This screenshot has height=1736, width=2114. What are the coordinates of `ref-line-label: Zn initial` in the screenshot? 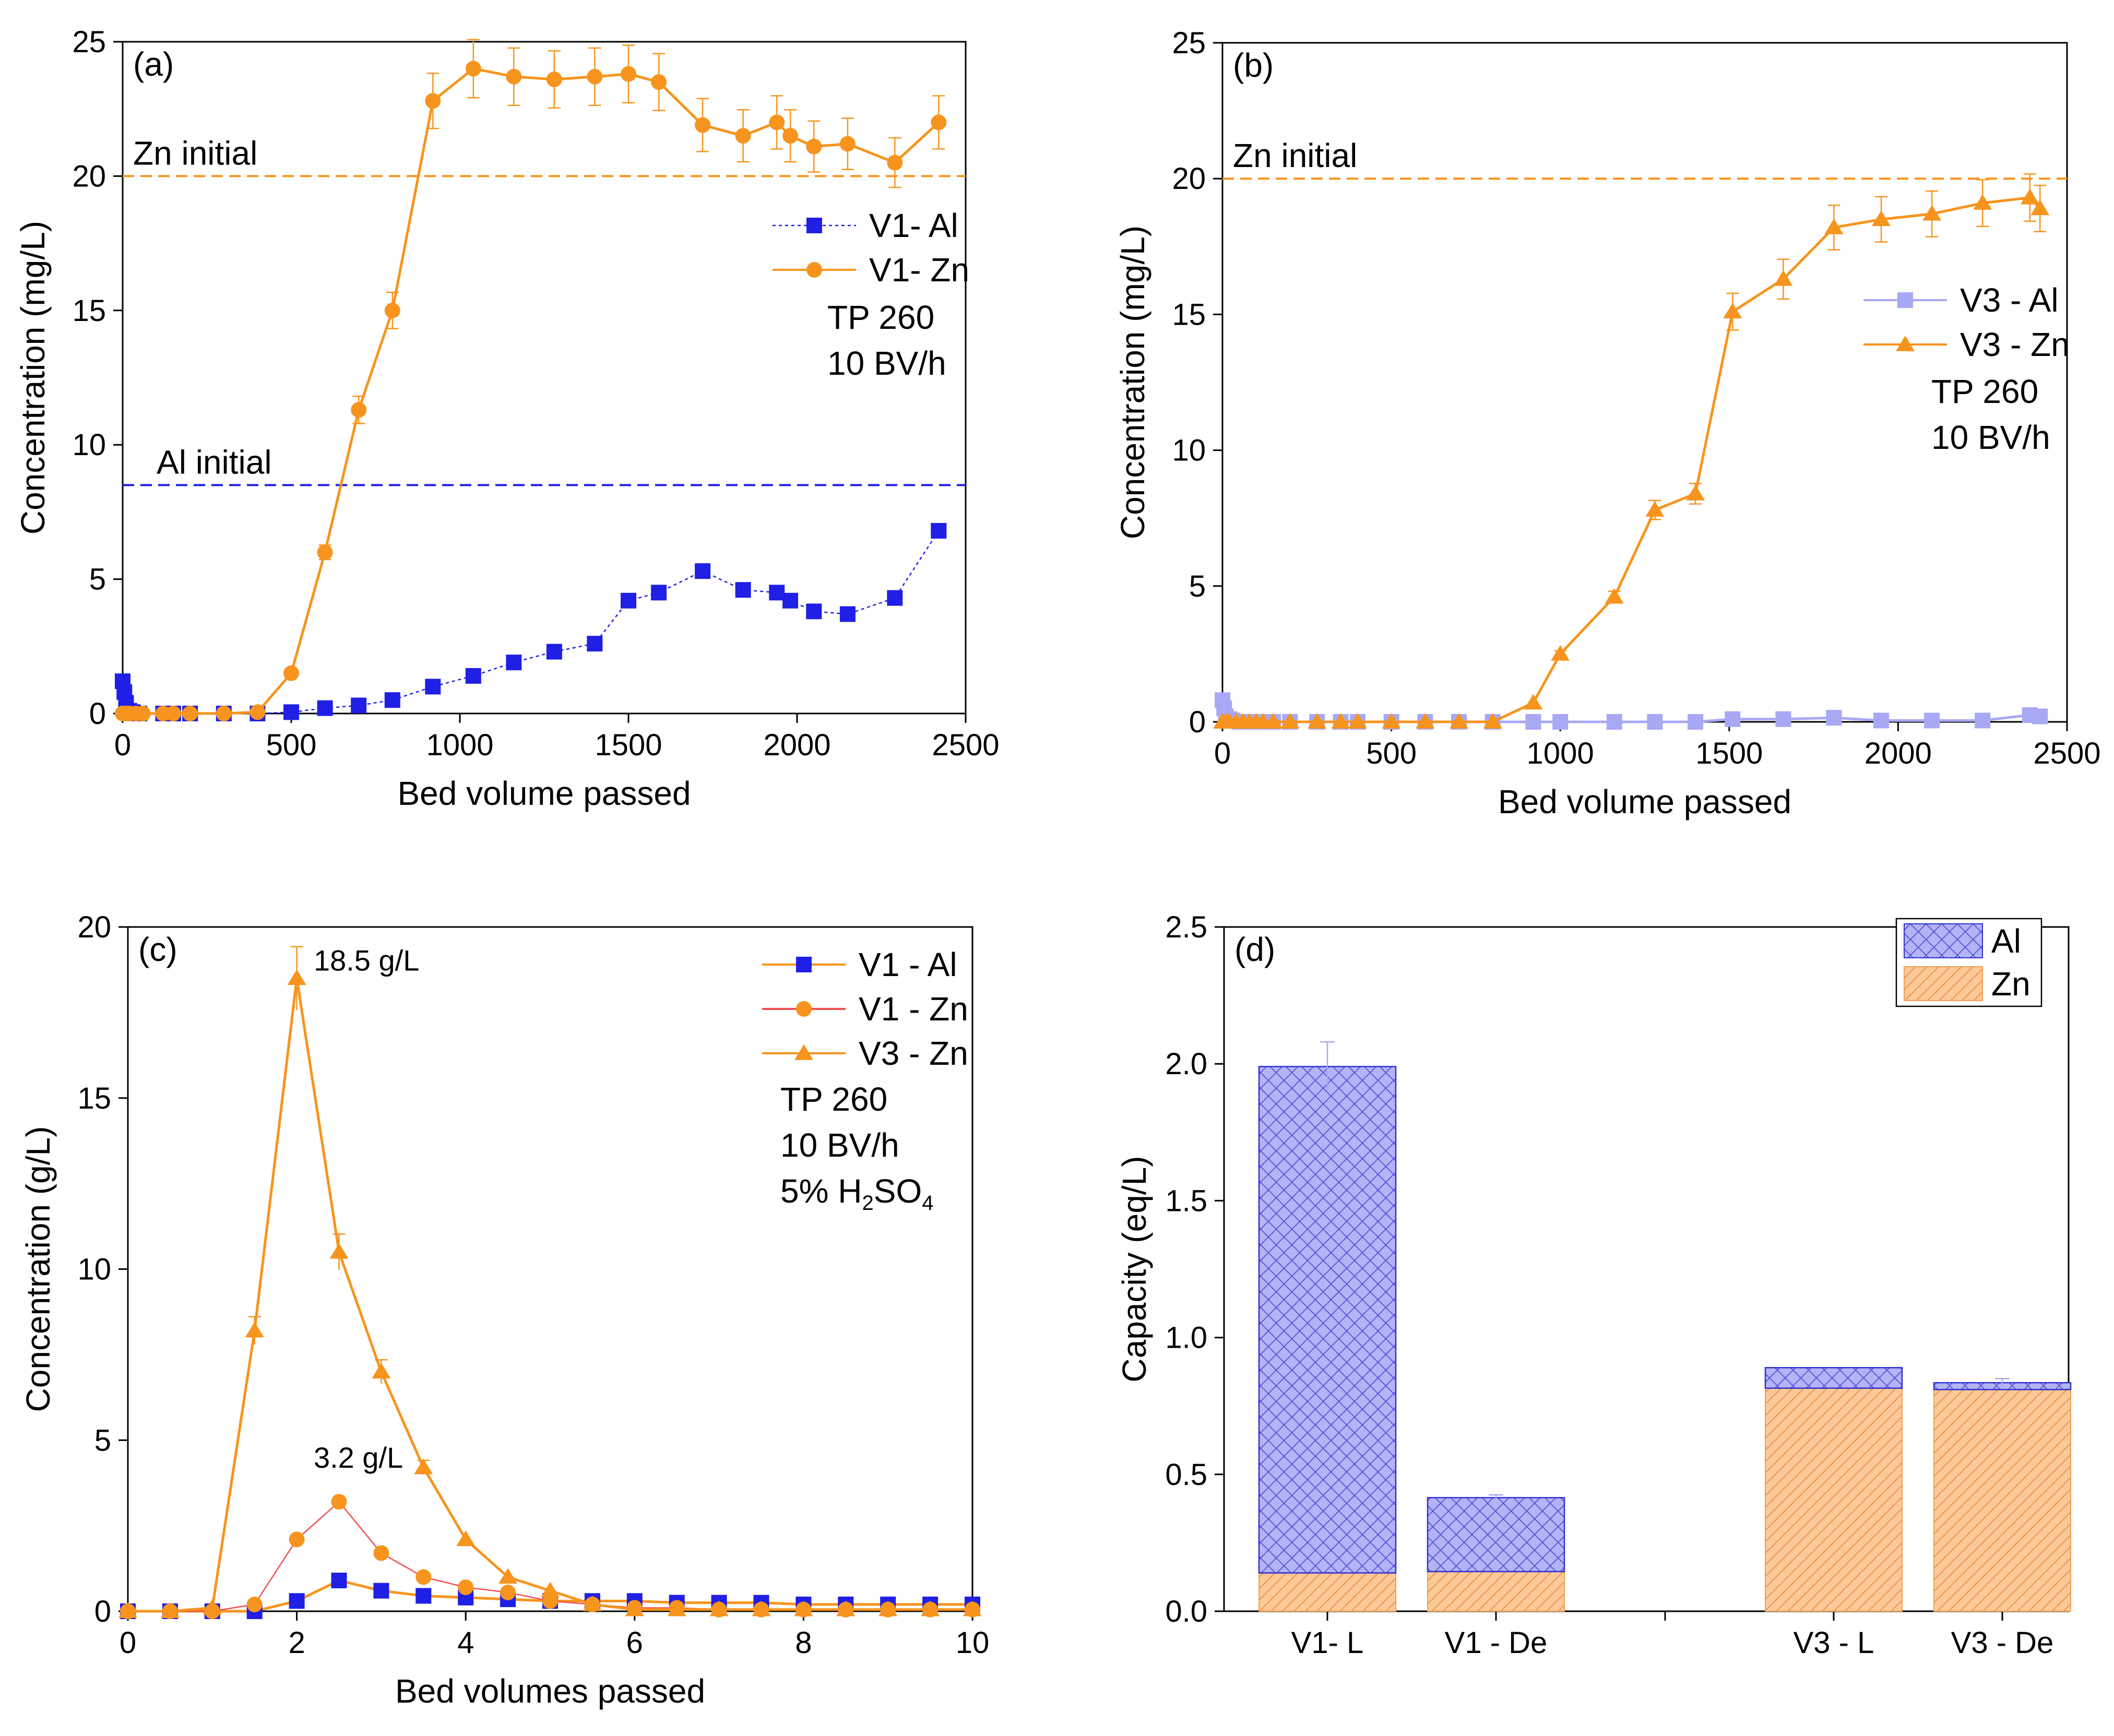 It's located at (1295, 155).